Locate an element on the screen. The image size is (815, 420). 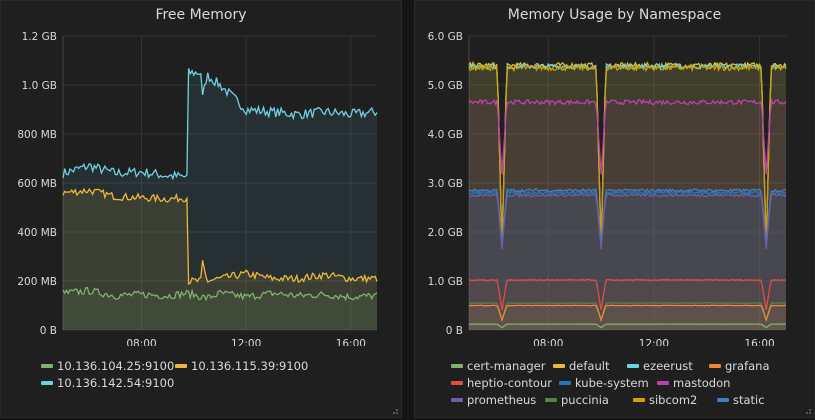
legend-item: 10.136.142.54:9100 is located at coordinates (107, 383).